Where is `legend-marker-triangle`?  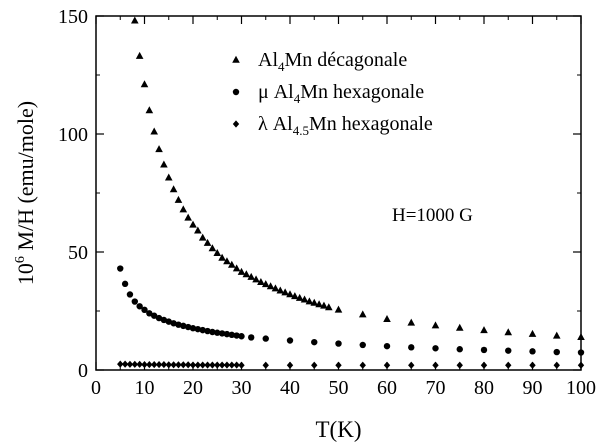 legend-marker-triangle is located at coordinates (236, 59).